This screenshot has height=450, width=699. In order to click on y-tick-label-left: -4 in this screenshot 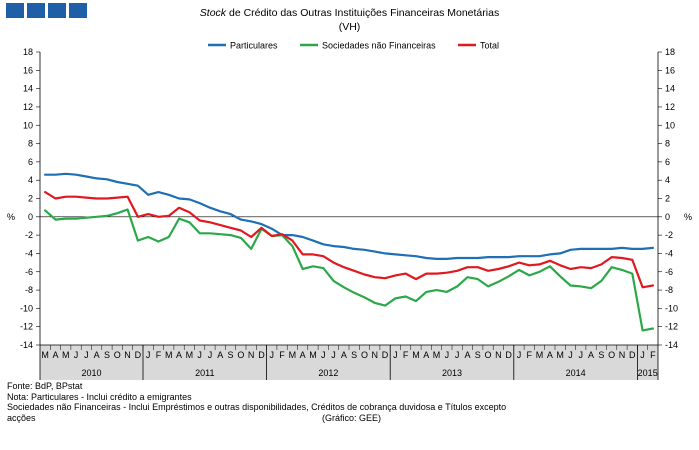, I will do `click(29, 253)`.